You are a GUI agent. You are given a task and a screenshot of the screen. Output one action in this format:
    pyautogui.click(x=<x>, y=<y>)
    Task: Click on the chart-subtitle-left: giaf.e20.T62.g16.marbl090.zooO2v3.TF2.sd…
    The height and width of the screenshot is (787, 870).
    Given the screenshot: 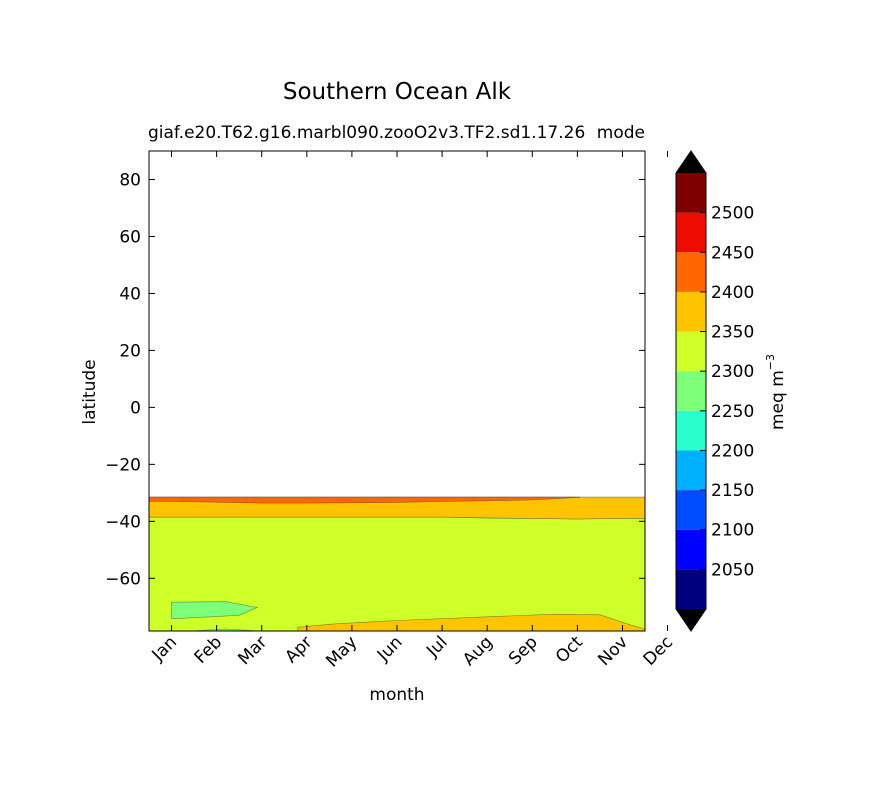 What is the action you would take?
    pyautogui.click(x=366, y=133)
    